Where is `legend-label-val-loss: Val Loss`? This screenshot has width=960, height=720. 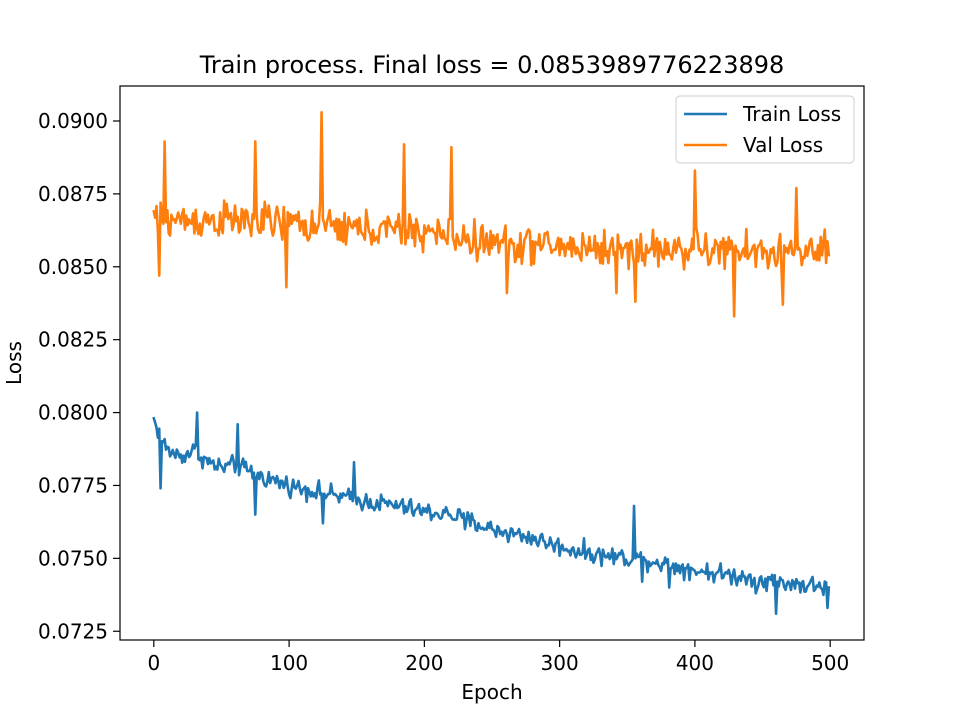
legend-label-val-loss: Val Loss is located at coordinates (783, 145).